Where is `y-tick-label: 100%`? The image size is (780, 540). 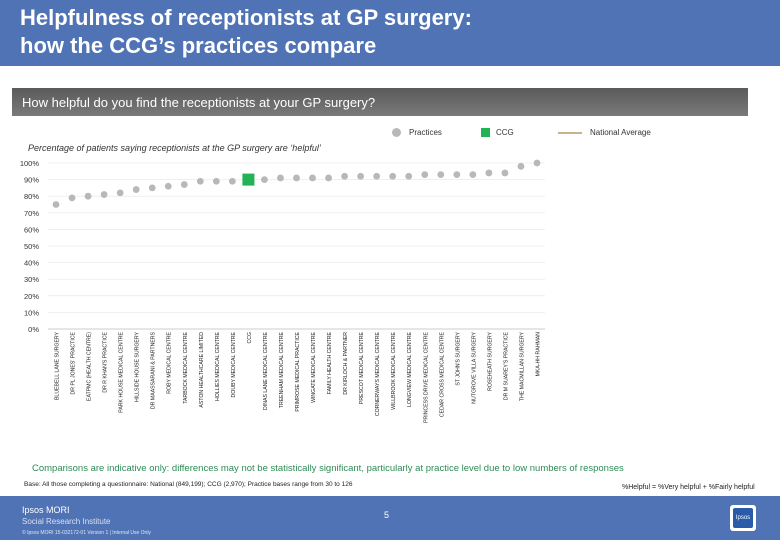
y-tick-label: 100% is located at coordinates (30, 163).